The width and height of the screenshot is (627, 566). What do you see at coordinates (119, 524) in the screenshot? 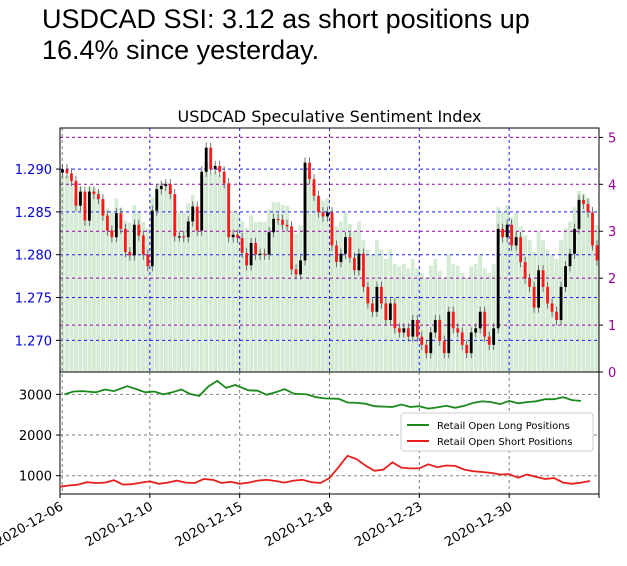
I see `date-tick-label: 2020-12-10` at bounding box center [119, 524].